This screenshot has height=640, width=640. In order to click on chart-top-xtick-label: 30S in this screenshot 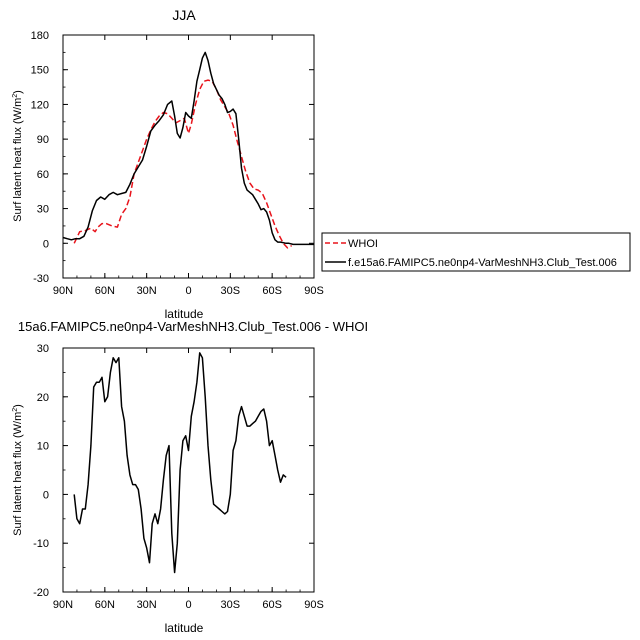, I will do `click(231, 291)`.